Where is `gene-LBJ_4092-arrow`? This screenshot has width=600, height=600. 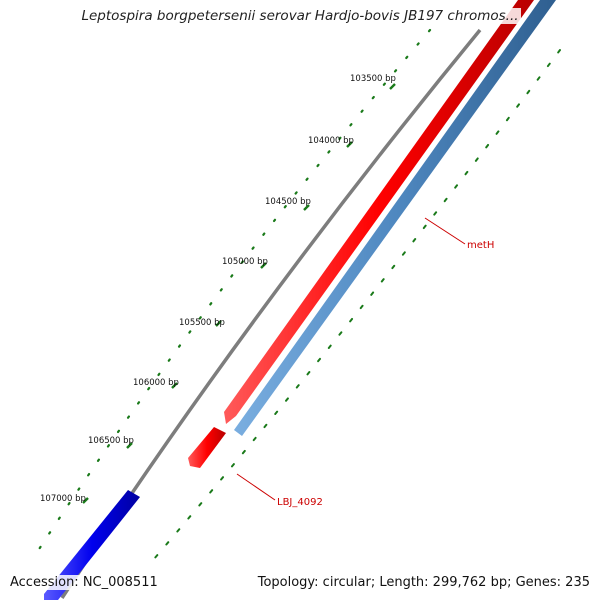 gene-LBJ_4092-arrow is located at coordinates (207, 447).